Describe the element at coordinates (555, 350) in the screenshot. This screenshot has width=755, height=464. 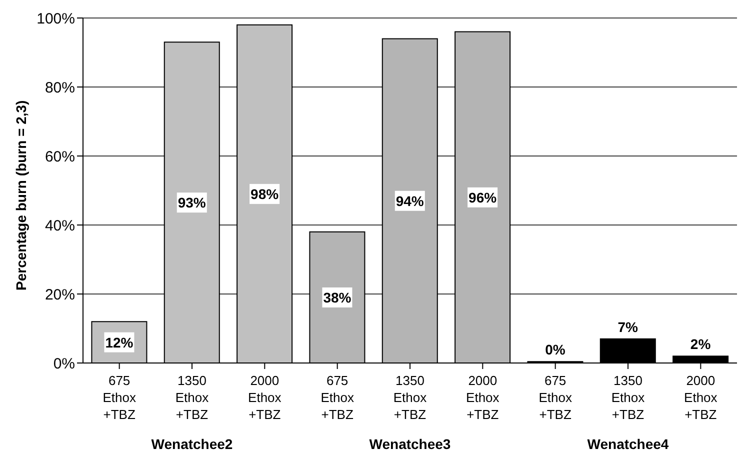
I see `data-label: 0%` at that location.